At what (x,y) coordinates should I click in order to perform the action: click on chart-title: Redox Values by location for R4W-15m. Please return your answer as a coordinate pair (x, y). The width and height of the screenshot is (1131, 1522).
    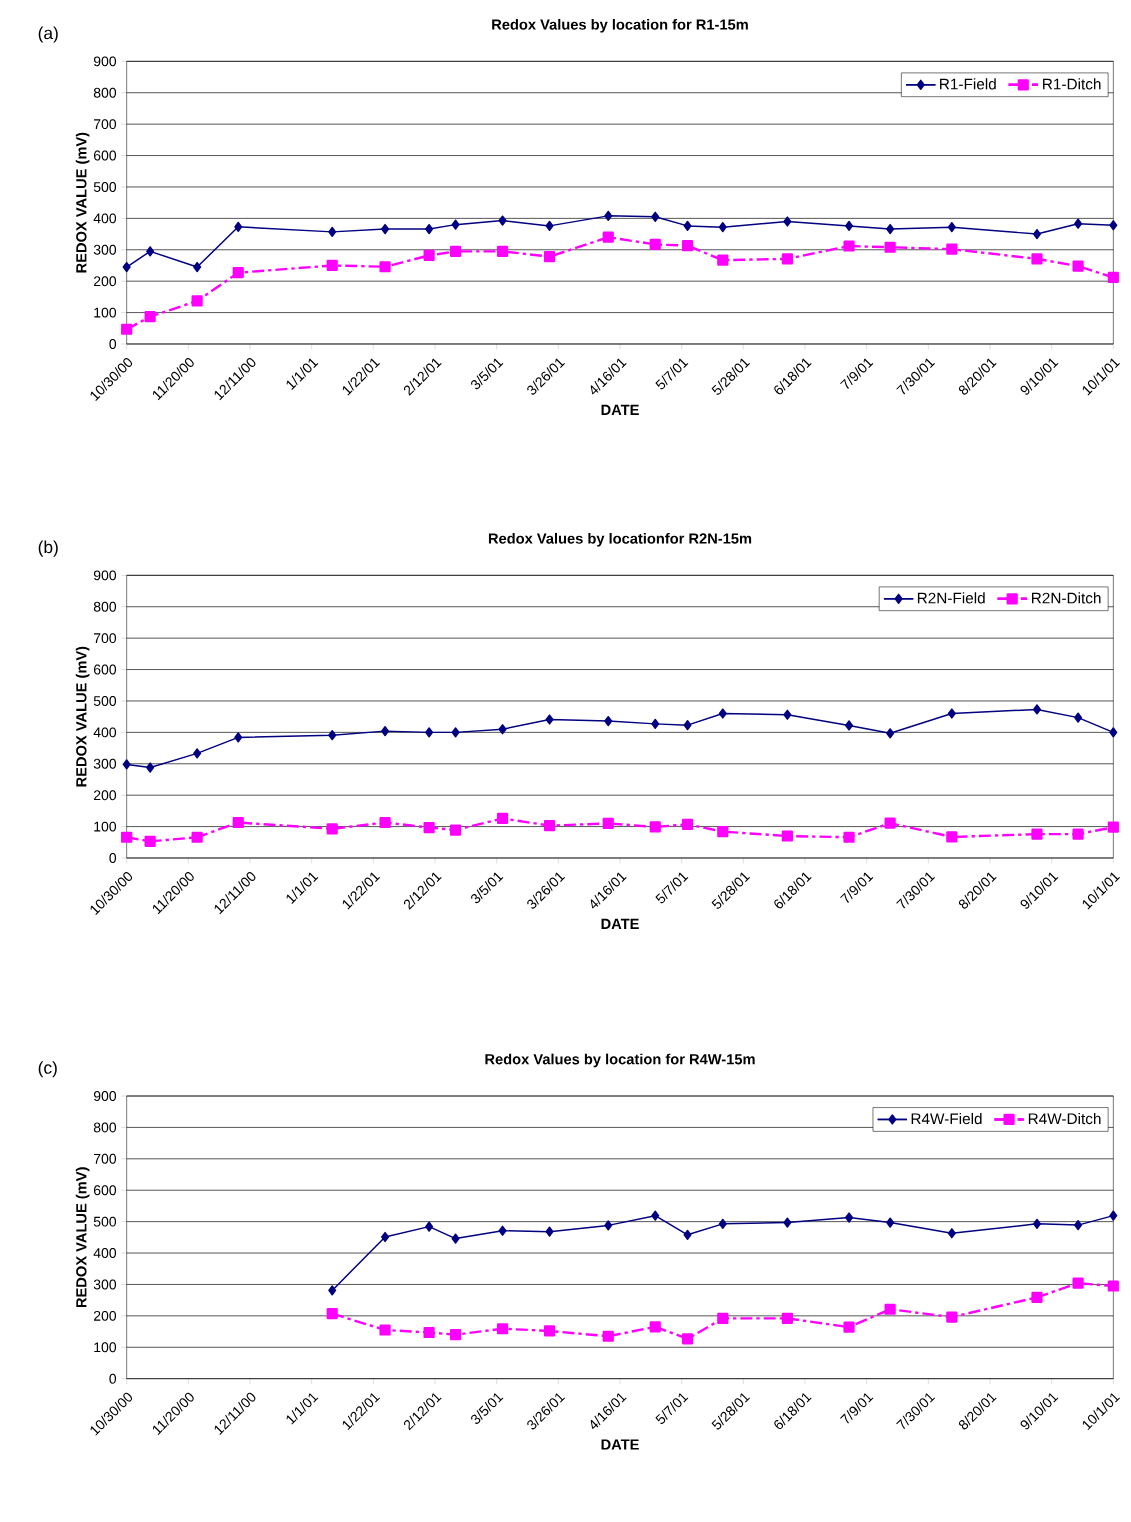
    Looking at the image, I should click on (620, 1060).